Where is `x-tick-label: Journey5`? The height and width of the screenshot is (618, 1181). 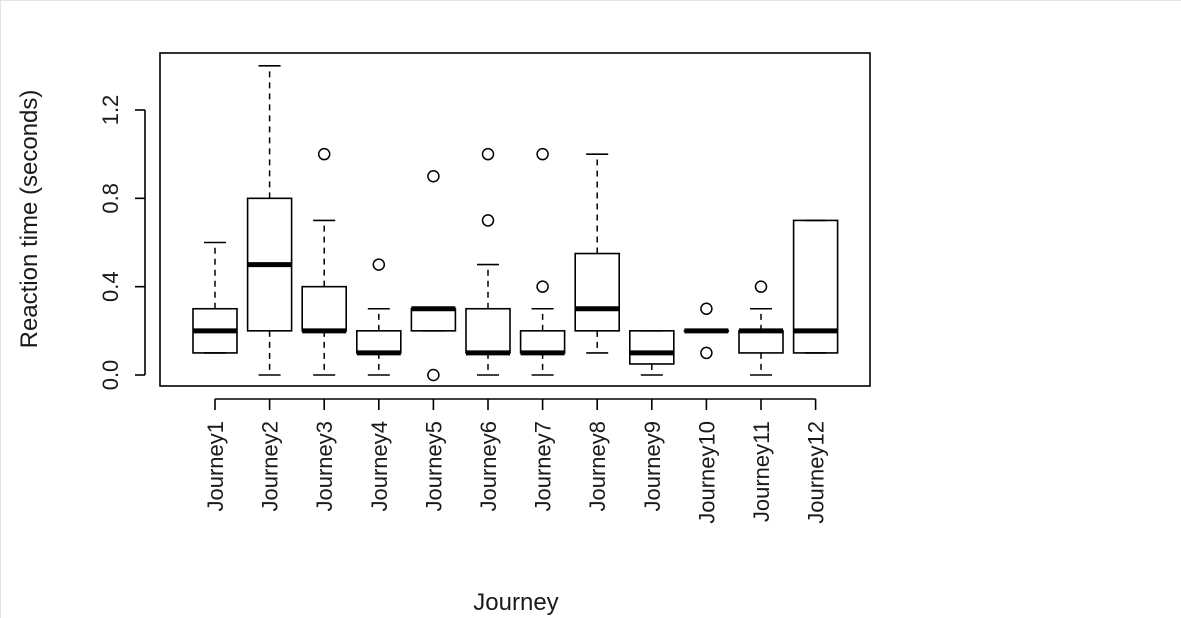 x-tick-label: Journey5 is located at coordinates (433, 466).